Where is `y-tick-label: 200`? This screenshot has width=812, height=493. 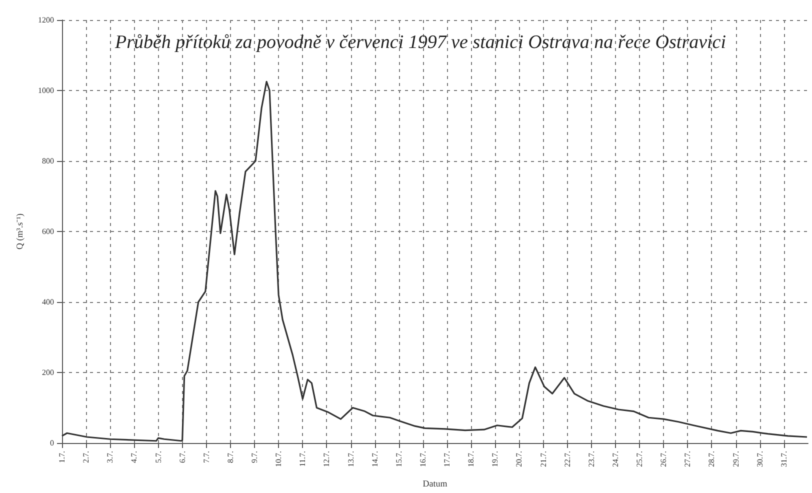 y-tick-label: 200 is located at coordinates (48, 372).